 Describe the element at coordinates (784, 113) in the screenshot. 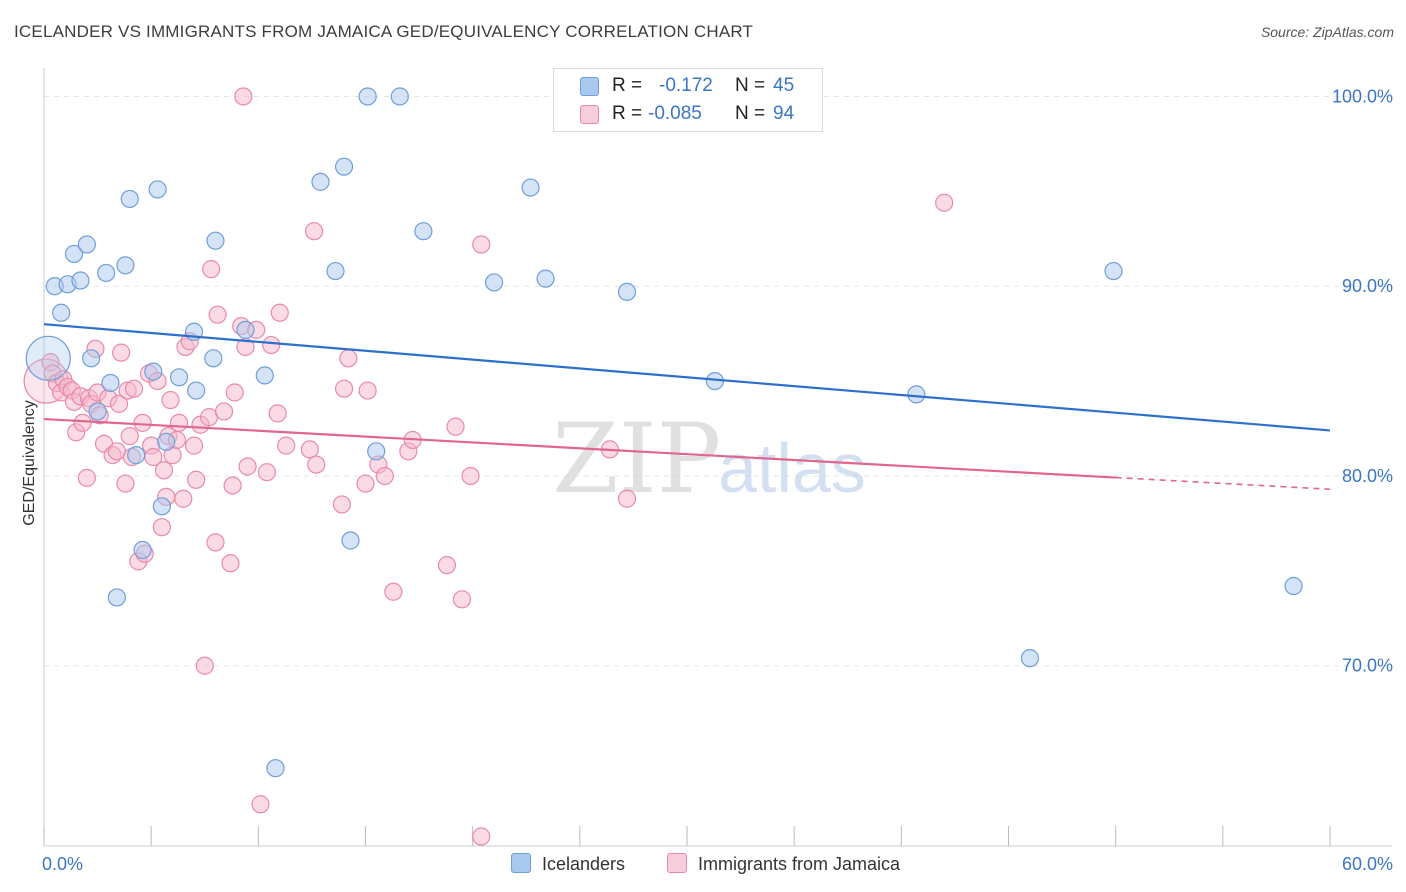

I see `legend-n-value: 94` at that location.